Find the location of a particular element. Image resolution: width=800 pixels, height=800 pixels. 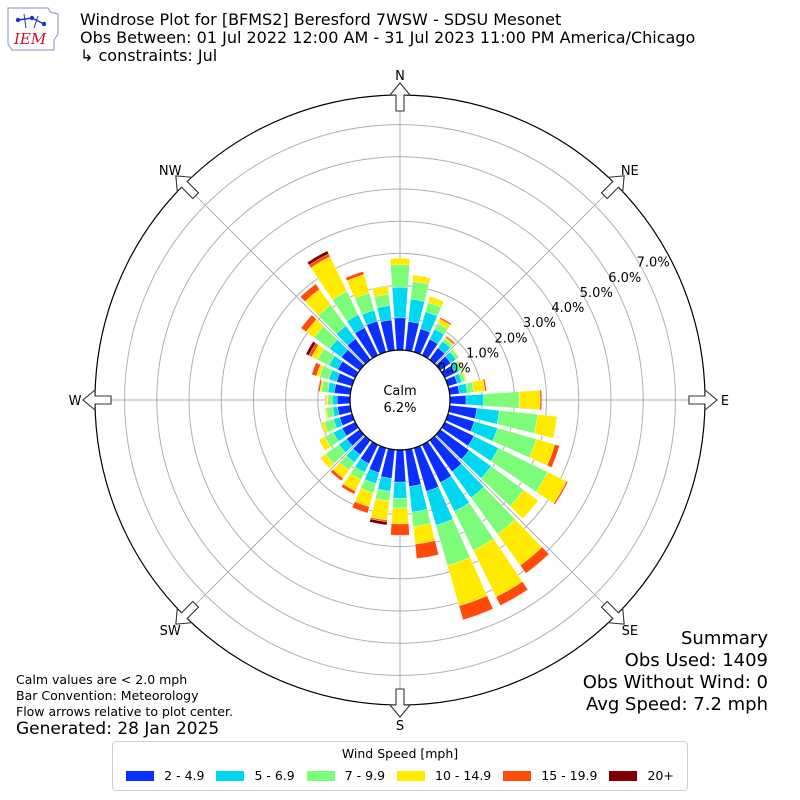

summary-obs-without-wind: Obs Without Wind: 0 is located at coordinates (675, 682).